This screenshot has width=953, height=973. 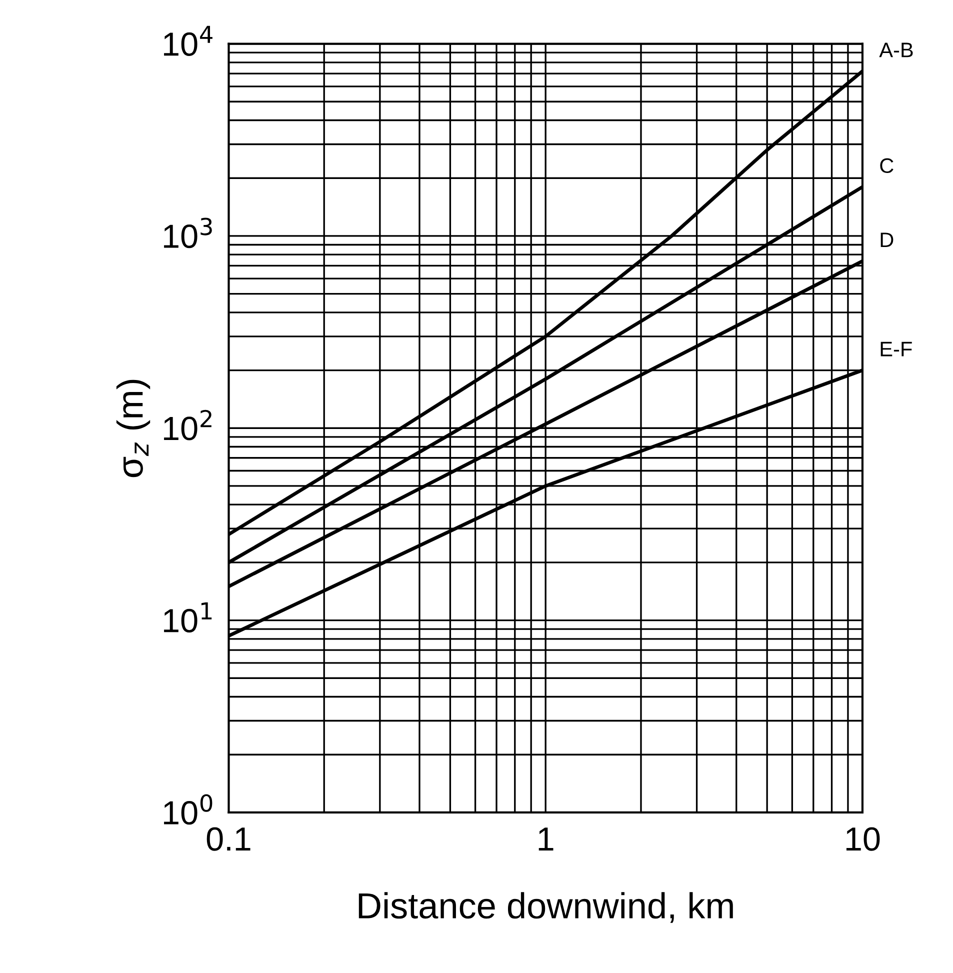 I want to click on y-tick-label: 10$^{0}$, so click(x=188, y=809).